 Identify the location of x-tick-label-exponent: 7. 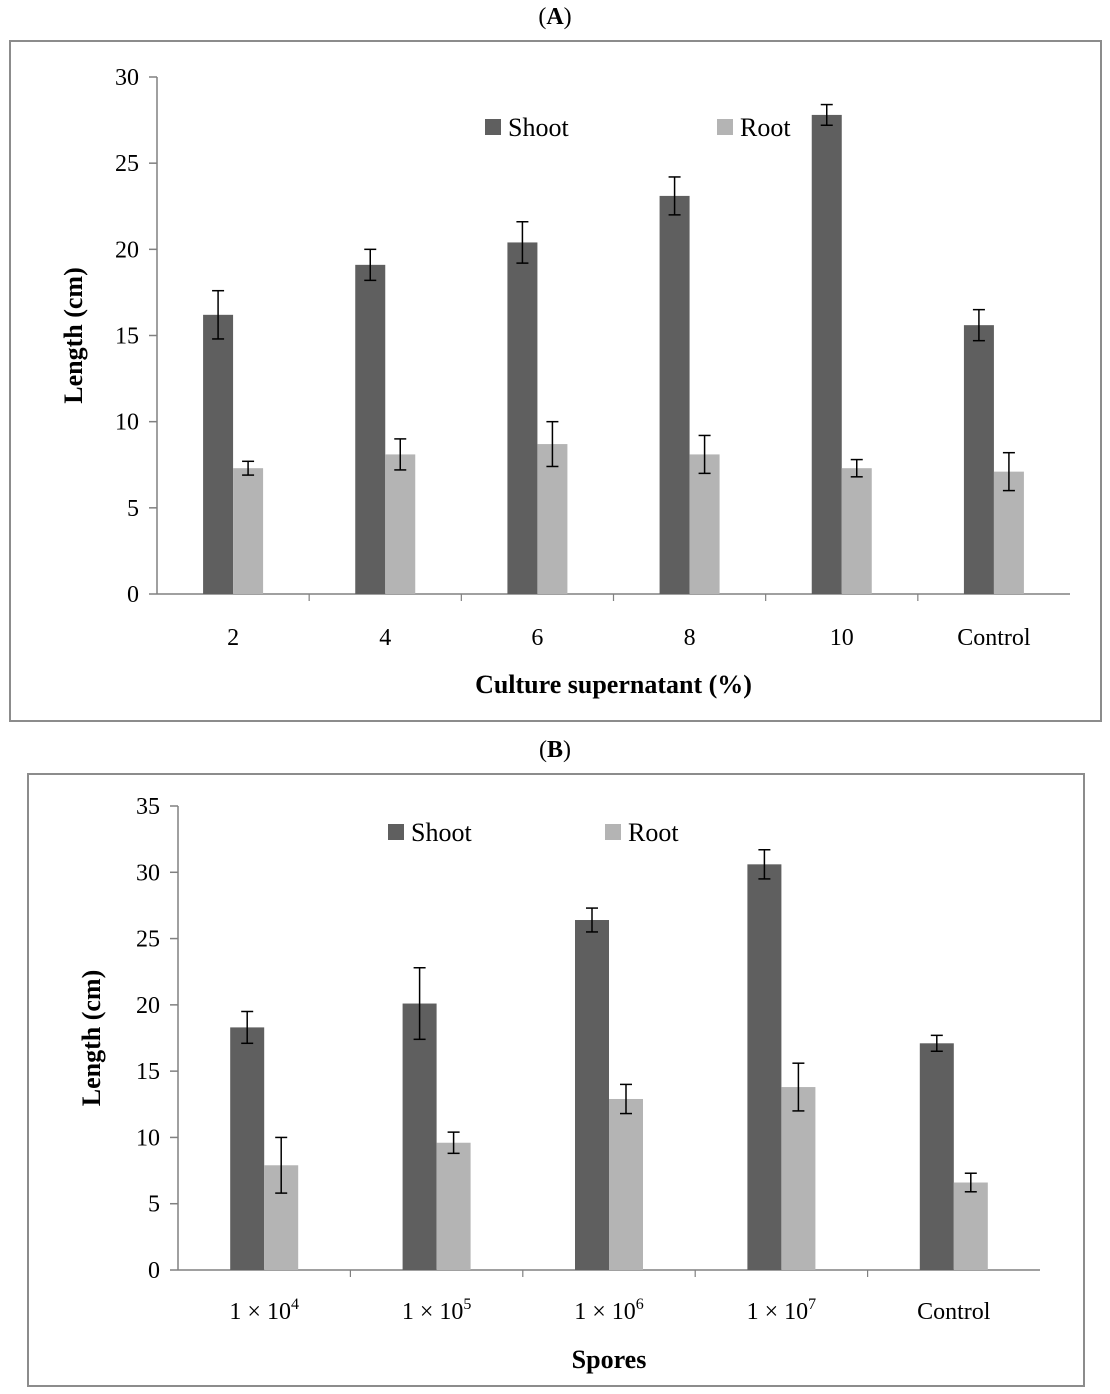
(812, 1304).